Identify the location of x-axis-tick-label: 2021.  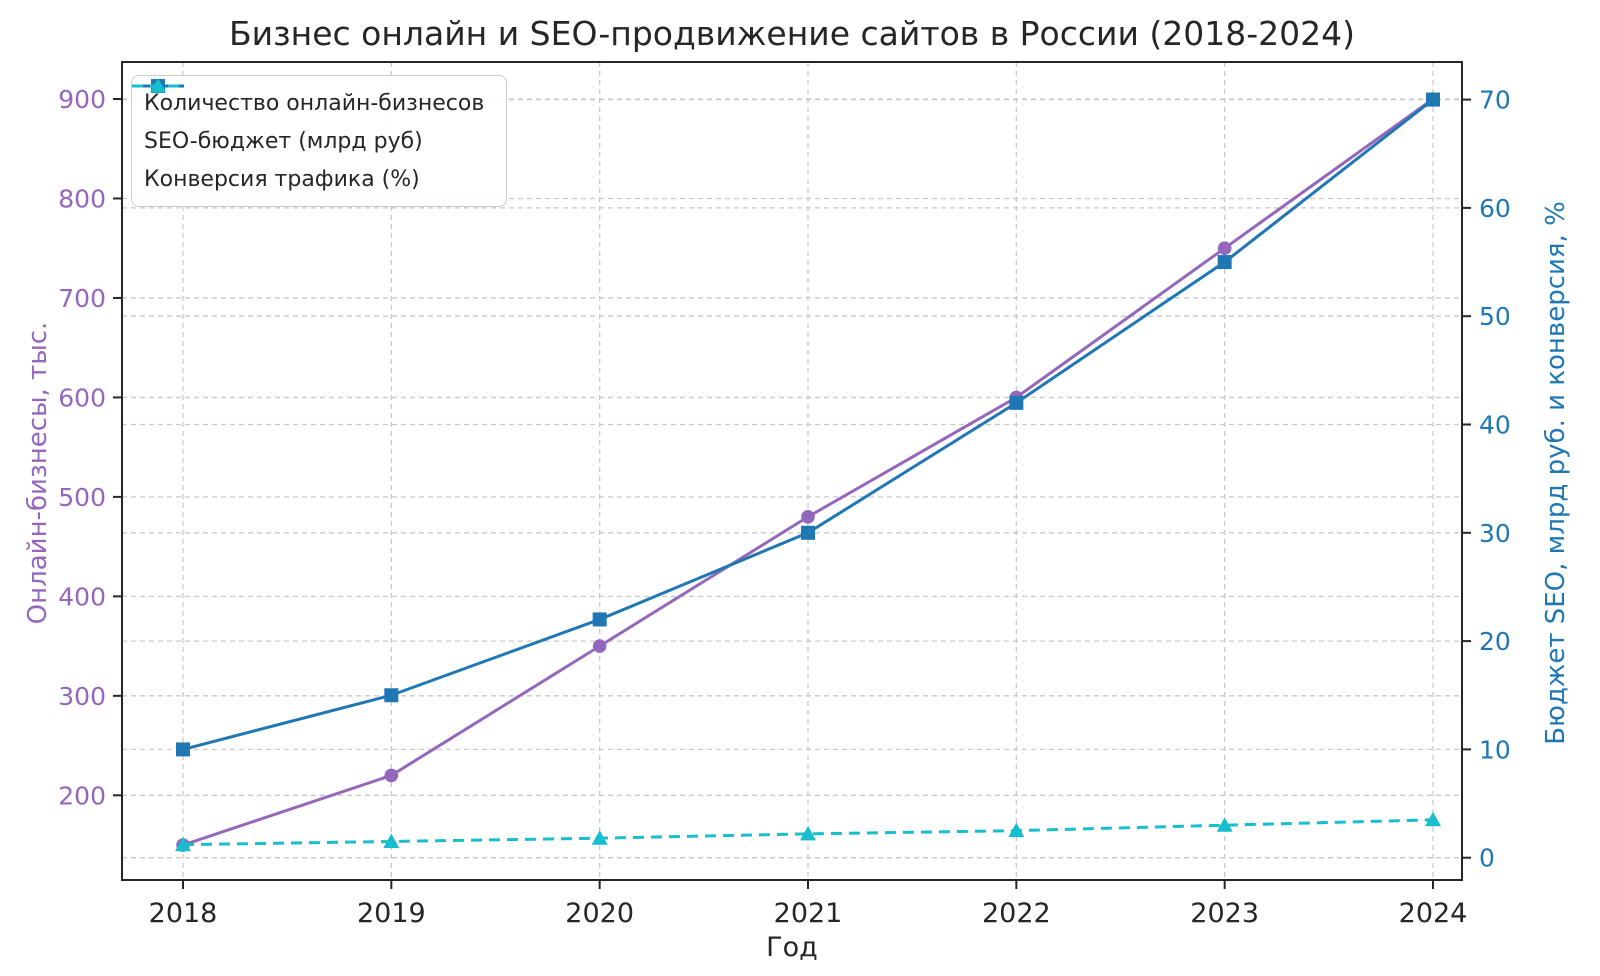
(808, 913).